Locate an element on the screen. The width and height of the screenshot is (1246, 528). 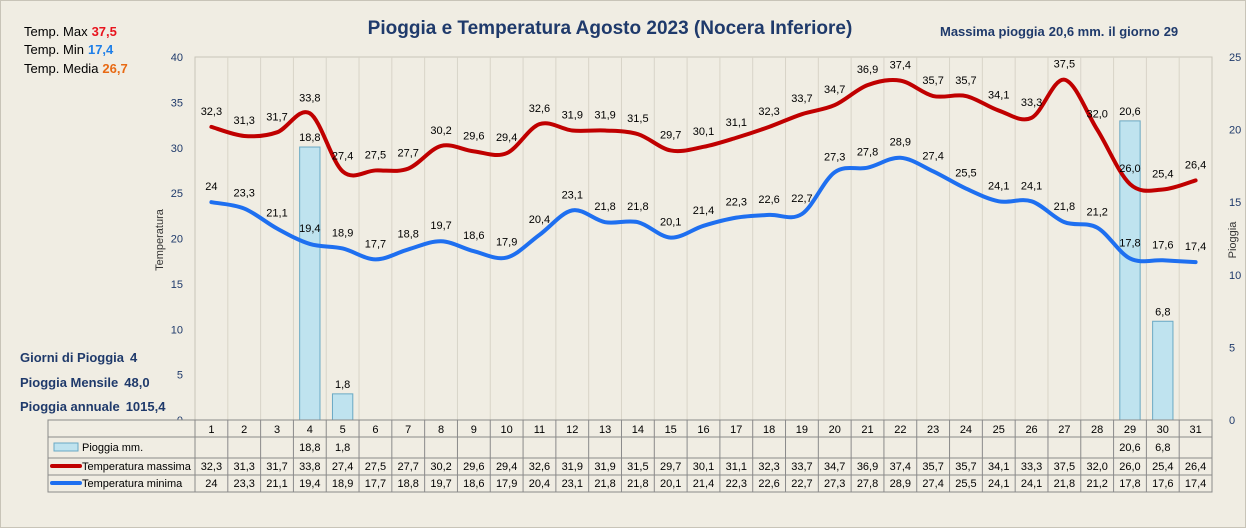
temp-min-point-label: 18,8 is located at coordinates (408, 234).